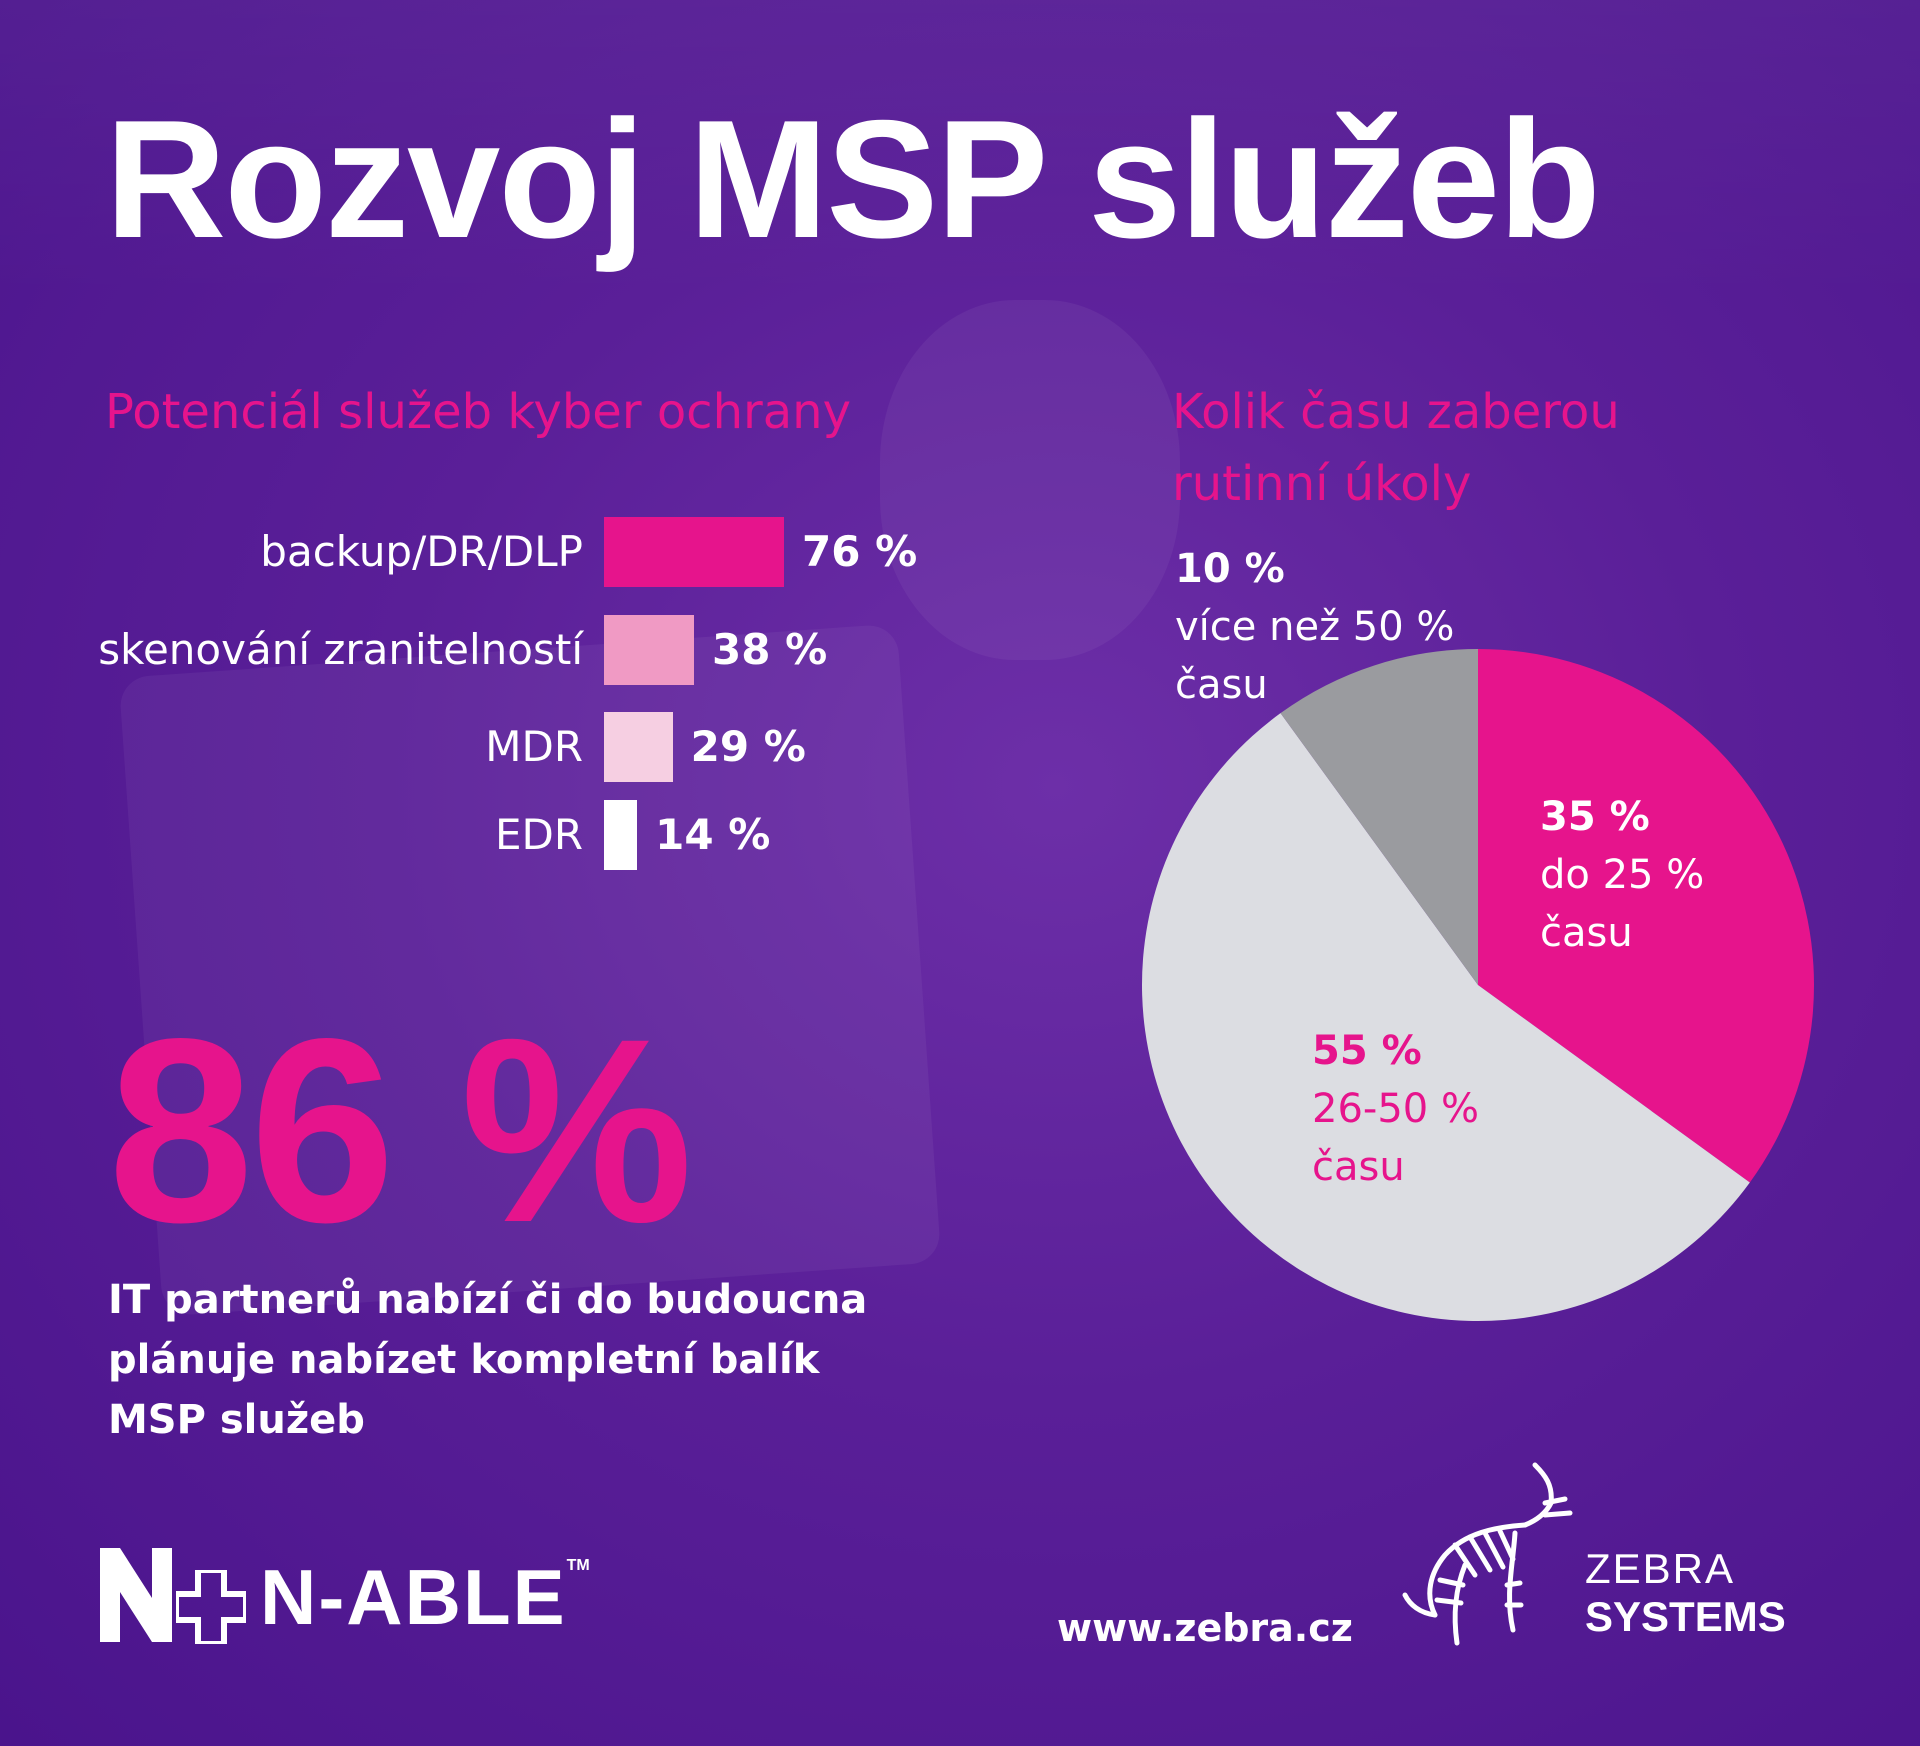 The width and height of the screenshot is (1920, 1746). I want to click on pie-label-slice-1-desc2: času, so click(1586, 933).